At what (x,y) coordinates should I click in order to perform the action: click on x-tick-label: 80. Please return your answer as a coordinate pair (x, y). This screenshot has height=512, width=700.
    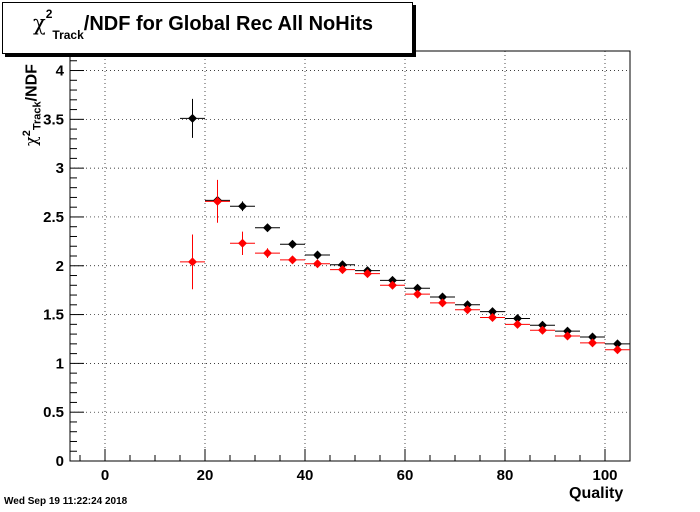
    Looking at the image, I should click on (505, 475).